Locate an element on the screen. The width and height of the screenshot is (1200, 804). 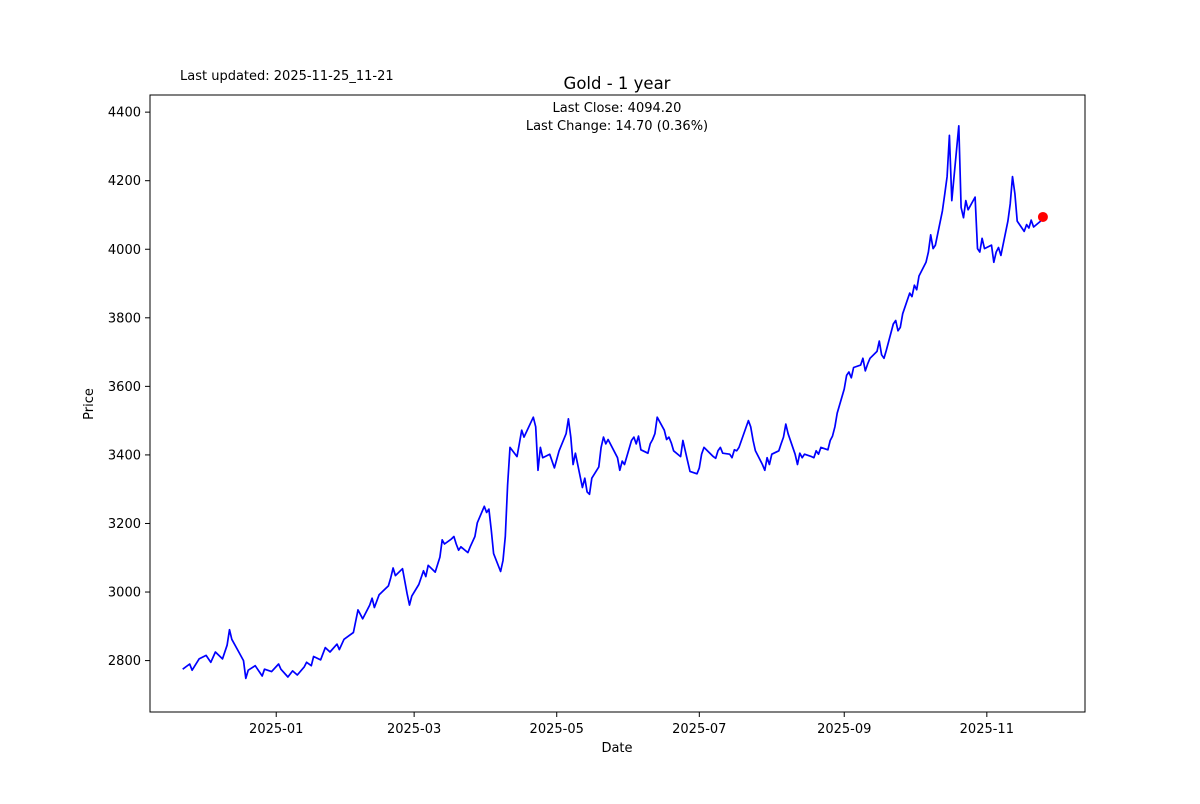
x-tick-label: 2025-05 is located at coordinates (557, 729).